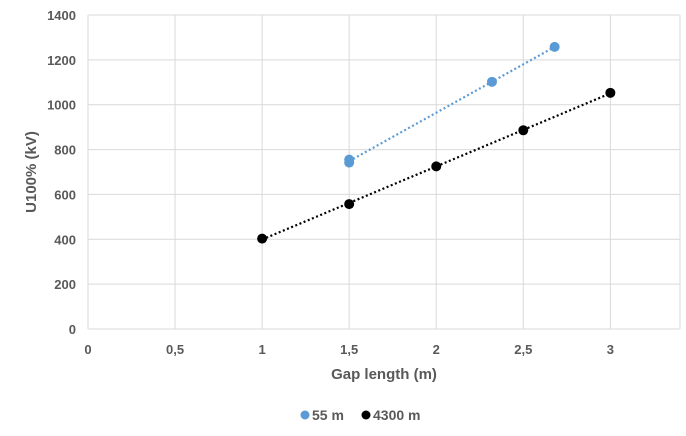 The height and width of the screenshot is (436, 686). Describe the element at coordinates (61, 15) in the screenshot. I see `y-tick-label: 1400` at that location.